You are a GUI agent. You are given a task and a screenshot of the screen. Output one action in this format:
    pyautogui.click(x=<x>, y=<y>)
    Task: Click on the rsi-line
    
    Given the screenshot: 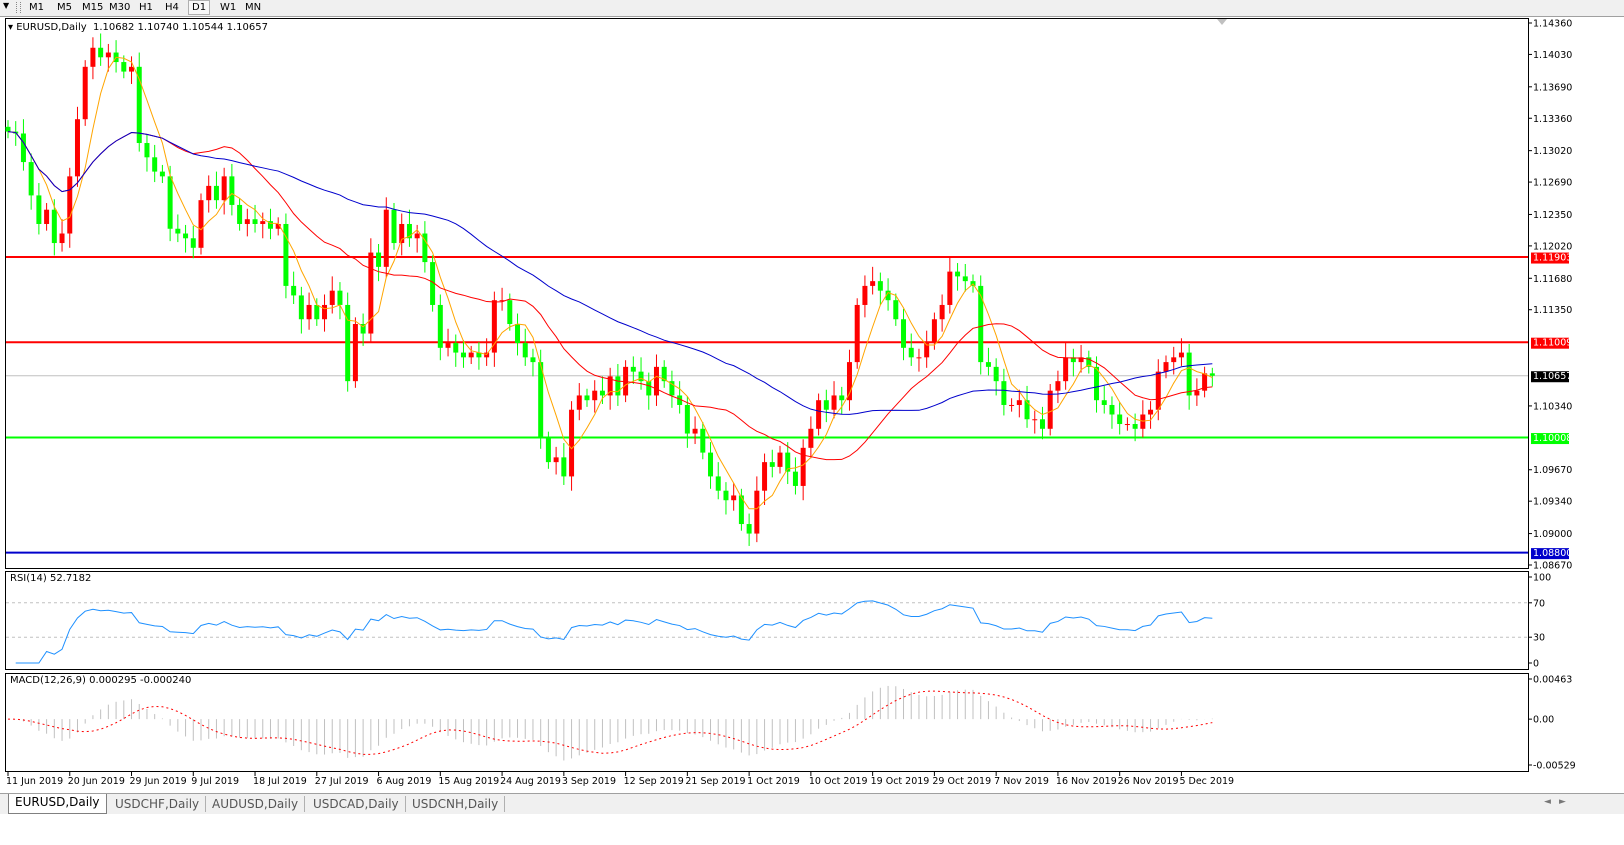 What is the action you would take?
    pyautogui.click(x=614, y=632)
    